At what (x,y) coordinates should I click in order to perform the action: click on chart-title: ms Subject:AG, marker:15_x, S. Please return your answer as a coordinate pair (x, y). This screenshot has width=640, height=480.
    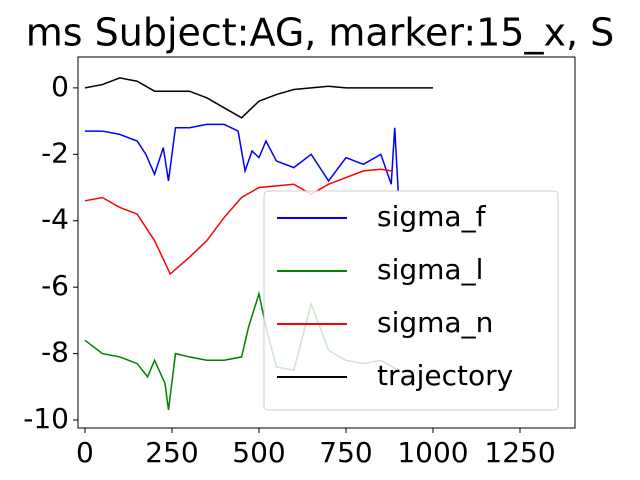
    Looking at the image, I should click on (320, 33).